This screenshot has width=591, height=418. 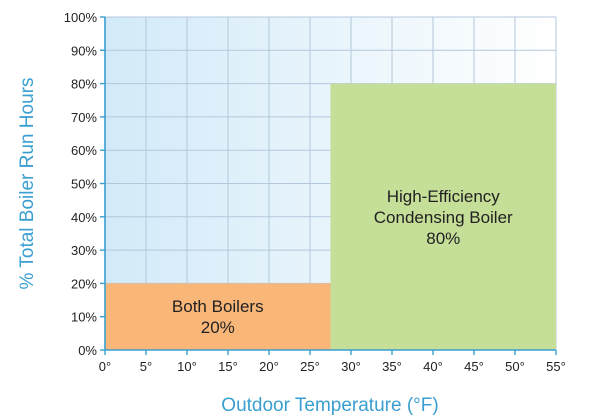 What do you see at coordinates (84, 50) in the screenshot?
I see `y-tick-label: 90%` at bounding box center [84, 50].